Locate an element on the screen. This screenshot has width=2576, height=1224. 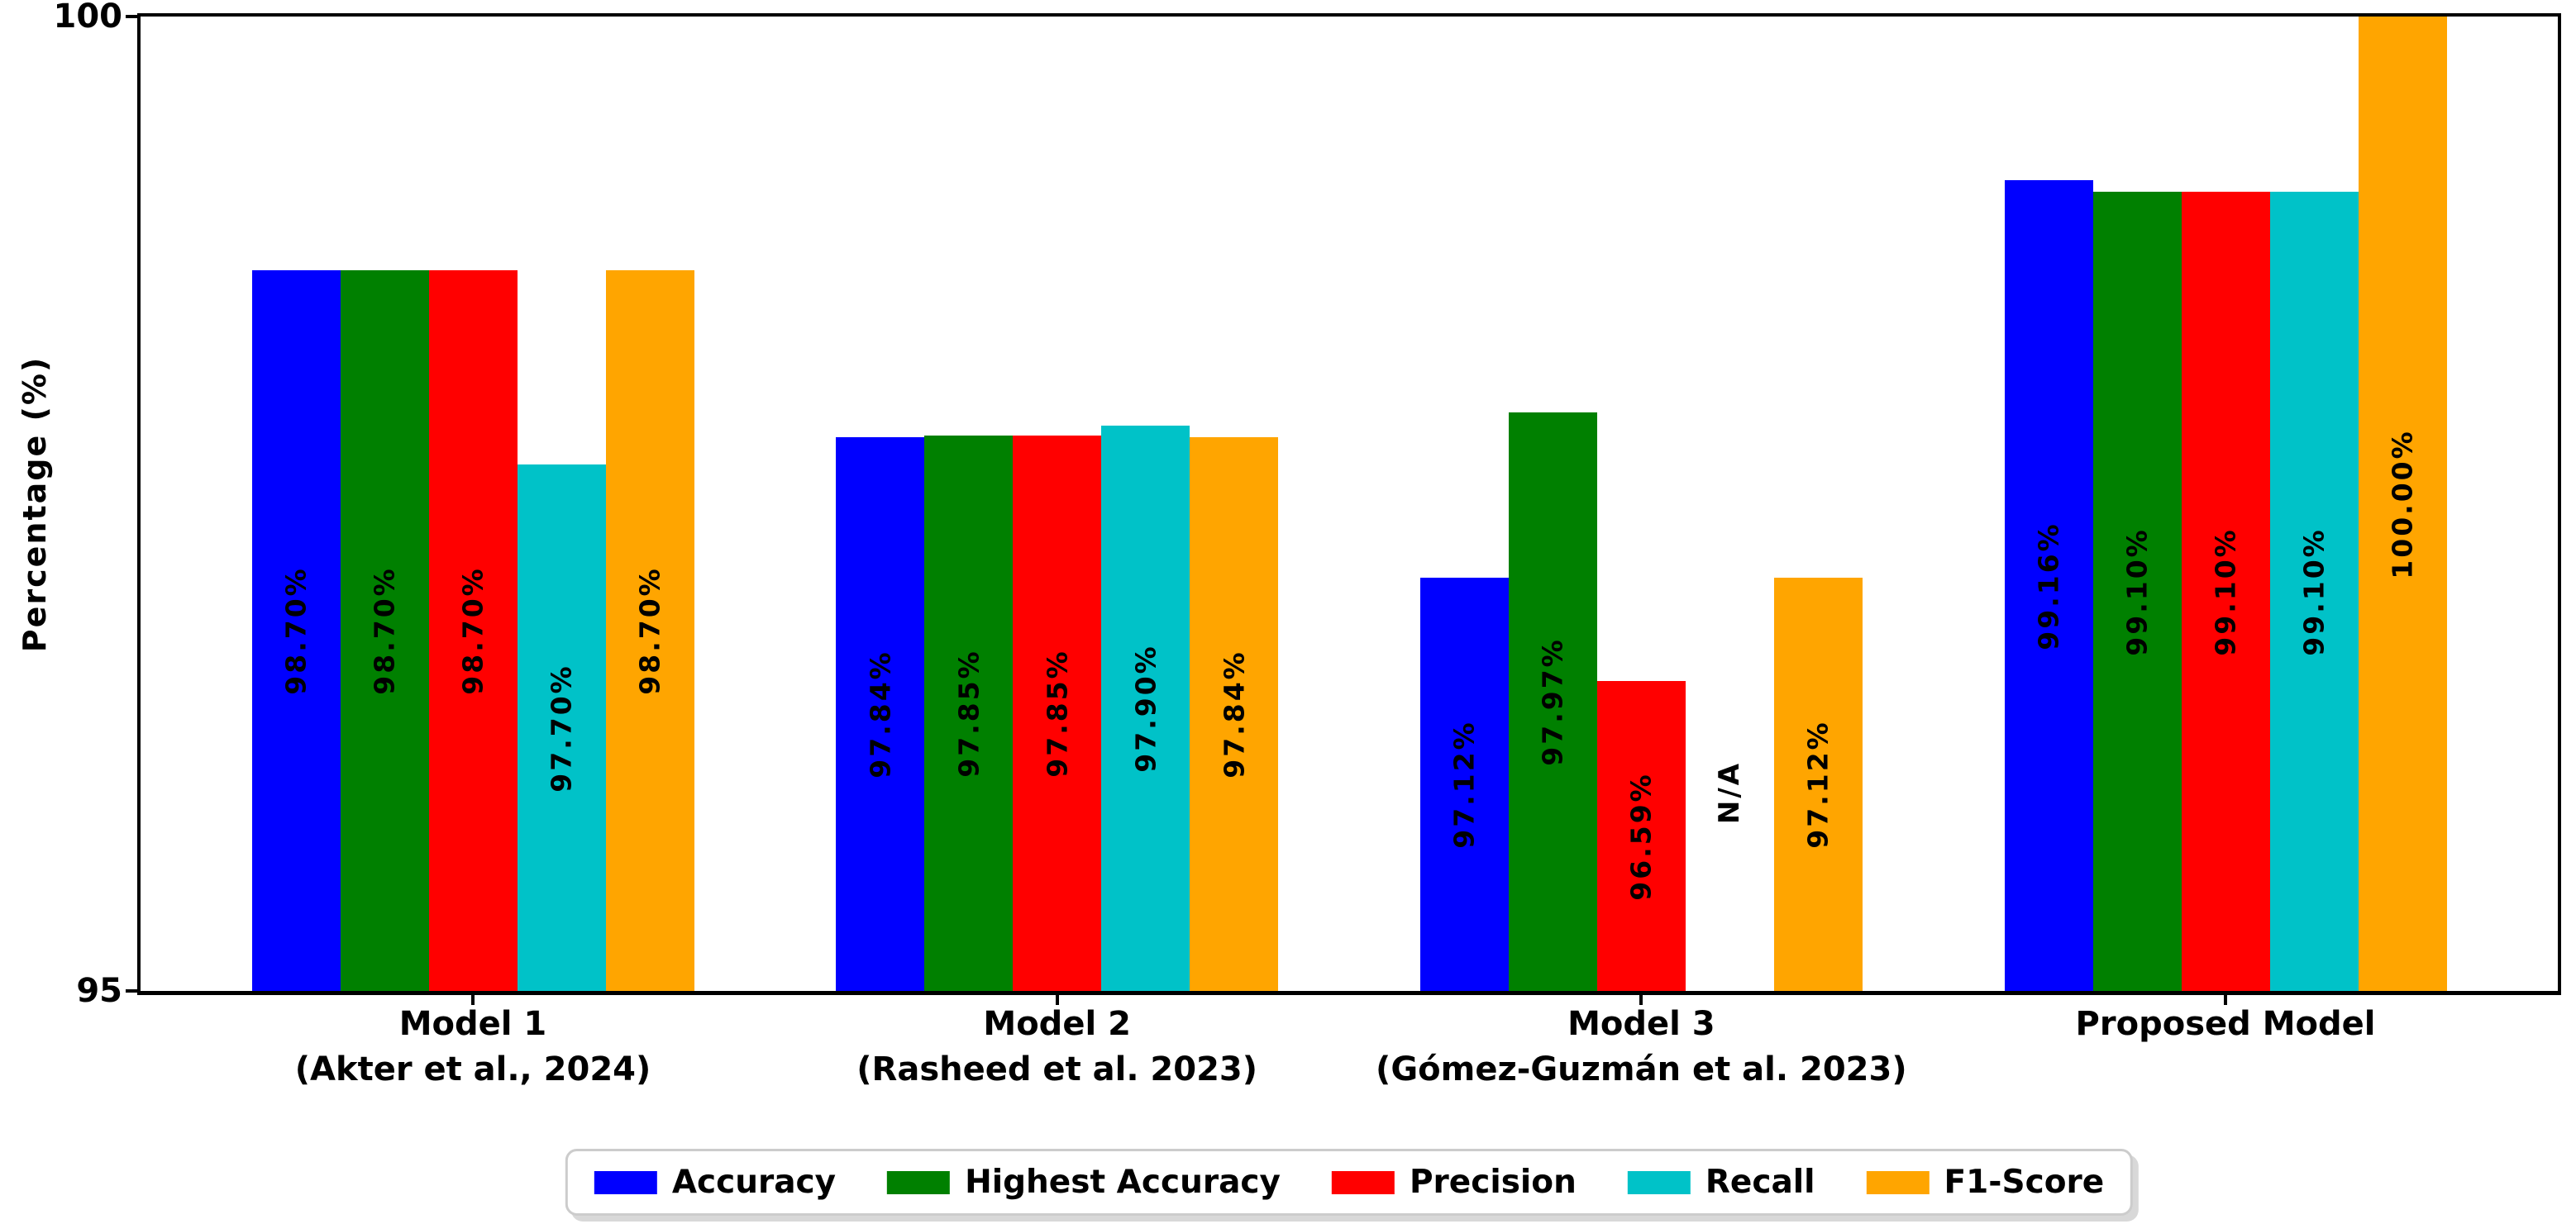
x-tick-label-line: (Rasheed et al. 2023) is located at coordinates (1057, 1069).